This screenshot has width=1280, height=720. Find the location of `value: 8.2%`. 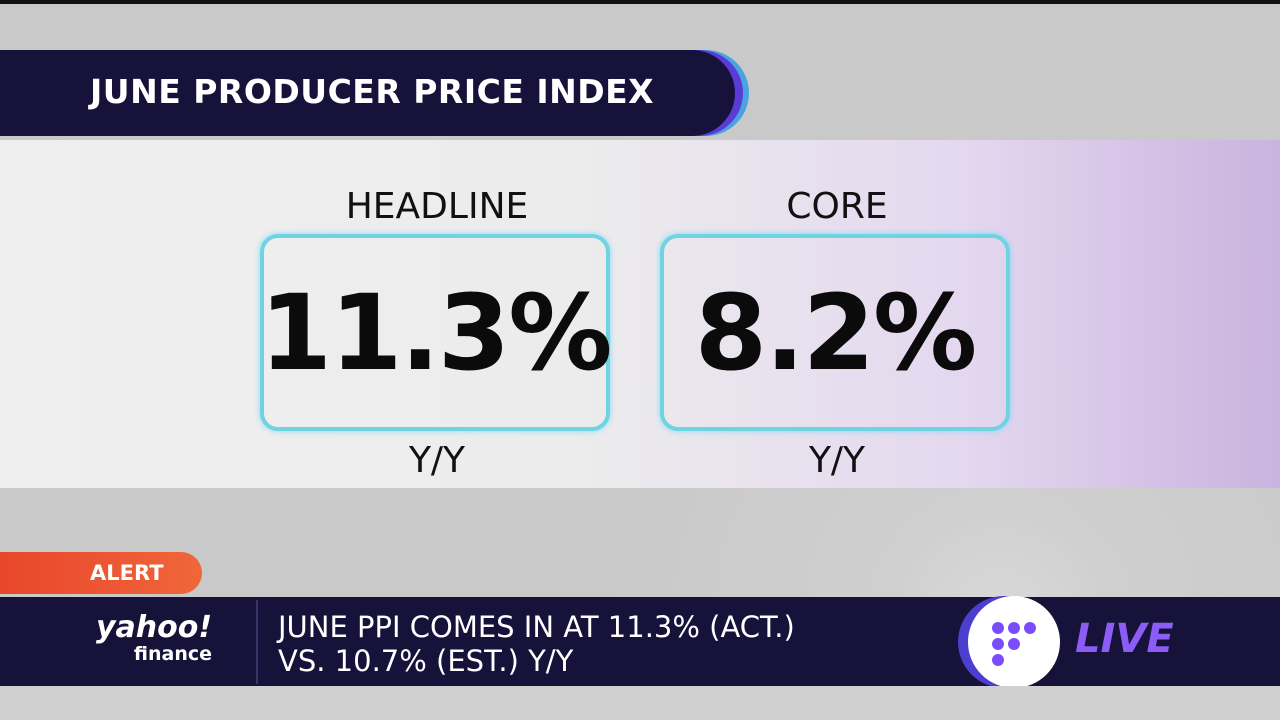

value: 8.2% is located at coordinates (835, 332).